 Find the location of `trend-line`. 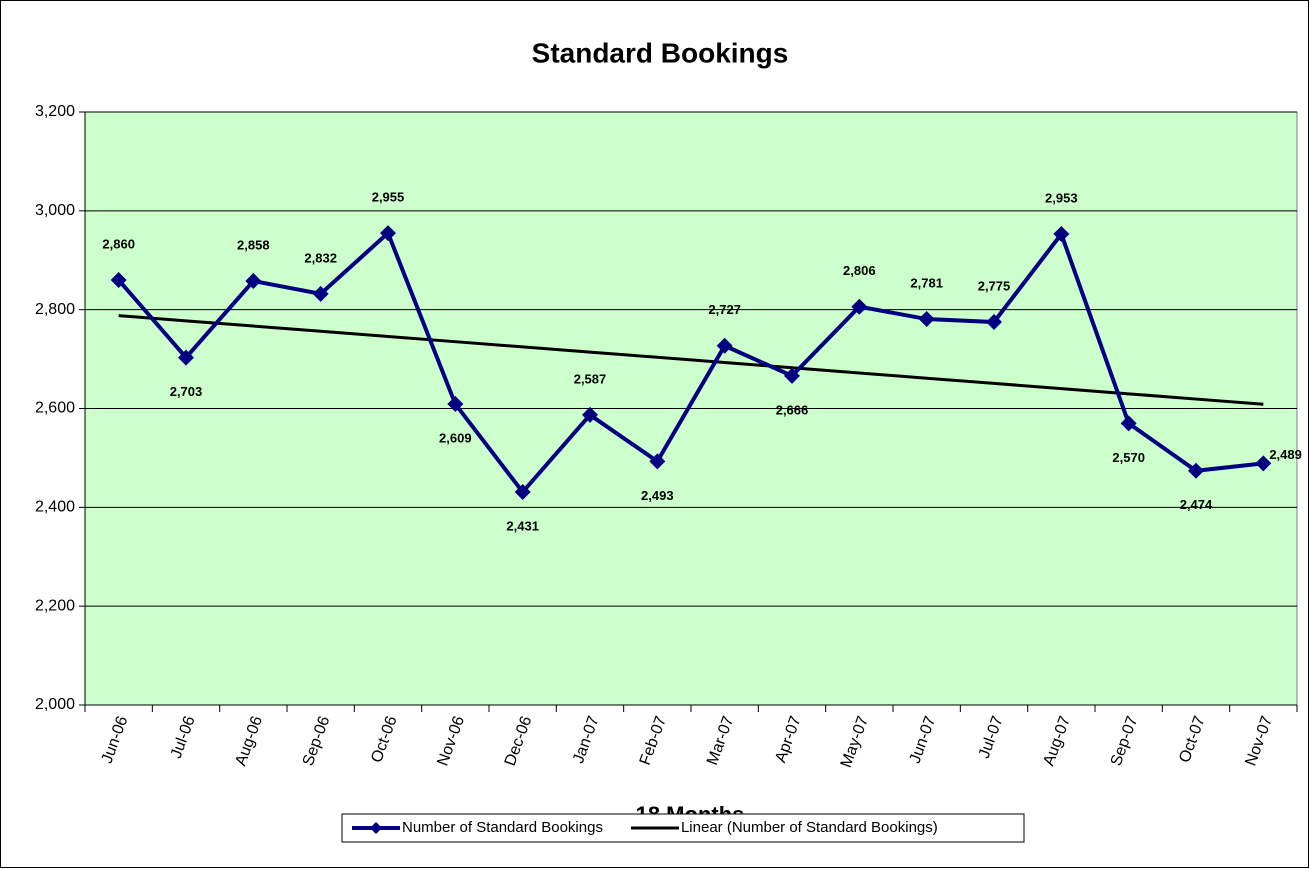

trend-line is located at coordinates (691, 360).